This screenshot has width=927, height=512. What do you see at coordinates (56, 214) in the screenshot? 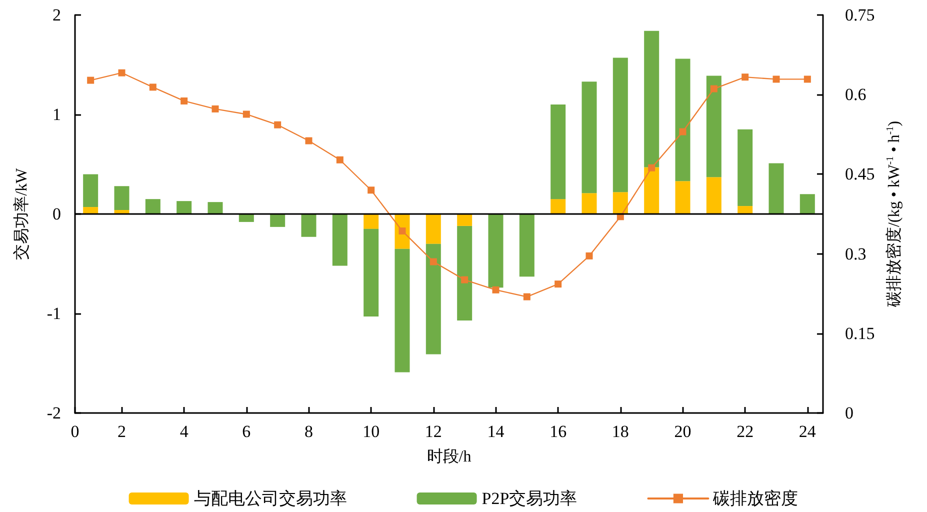
I see `y-tick-label: 0` at bounding box center [56, 214].